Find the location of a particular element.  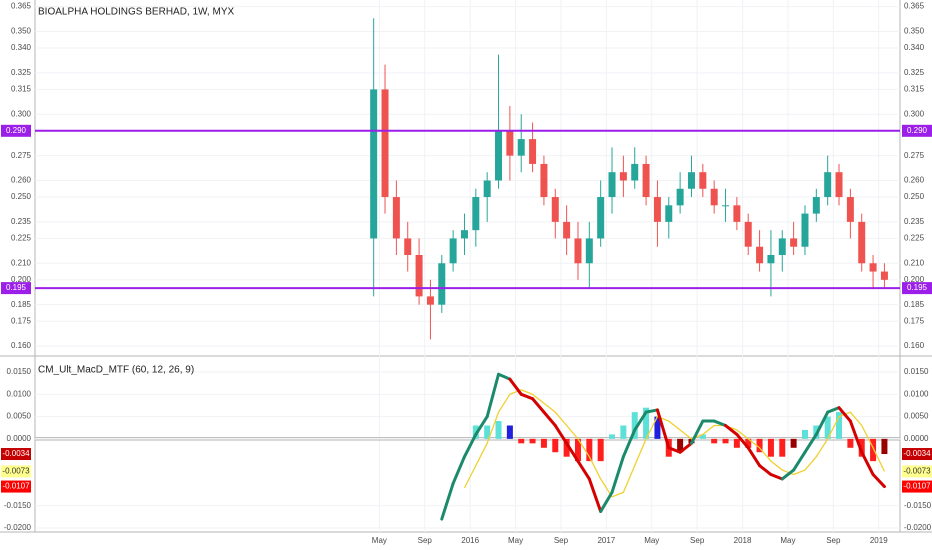

y-tick-label-right: 0.275 is located at coordinates (914, 155).